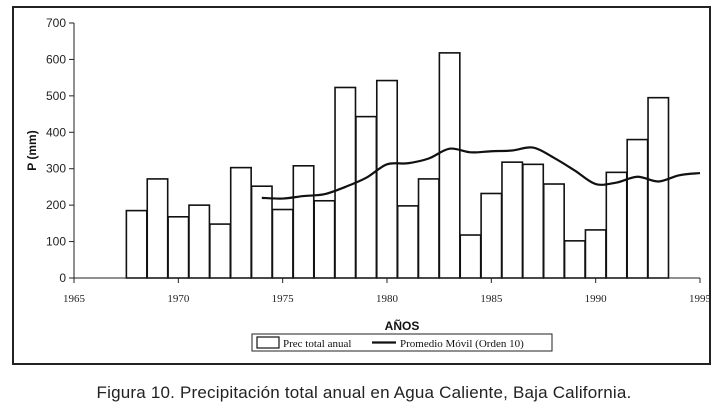 This screenshot has width=728, height=419. Describe the element at coordinates (56, 169) in the screenshot. I see `y-tick-label: 300` at that location.